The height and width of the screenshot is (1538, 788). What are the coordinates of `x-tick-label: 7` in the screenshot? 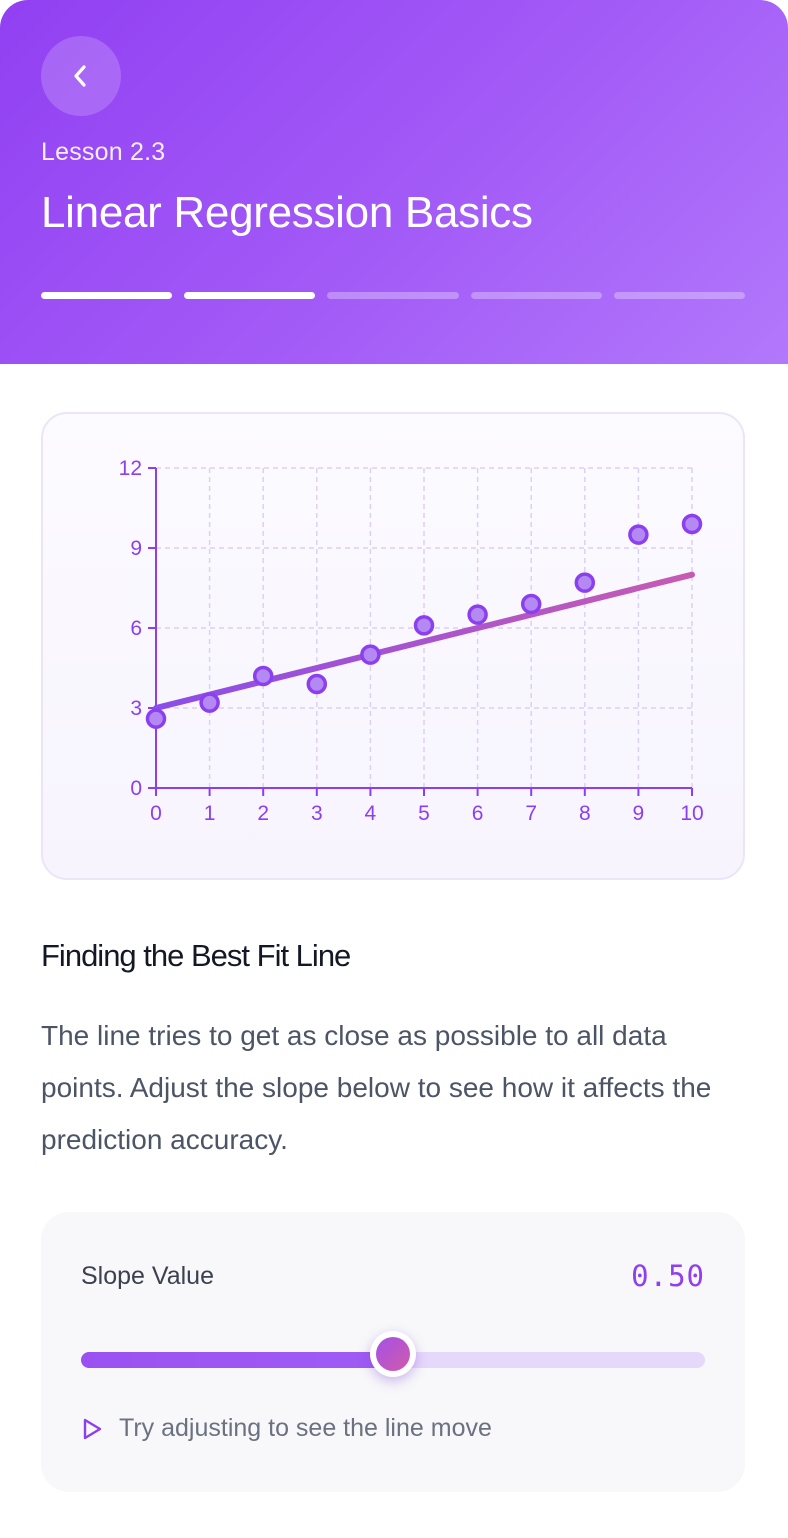 It's located at (531, 813).